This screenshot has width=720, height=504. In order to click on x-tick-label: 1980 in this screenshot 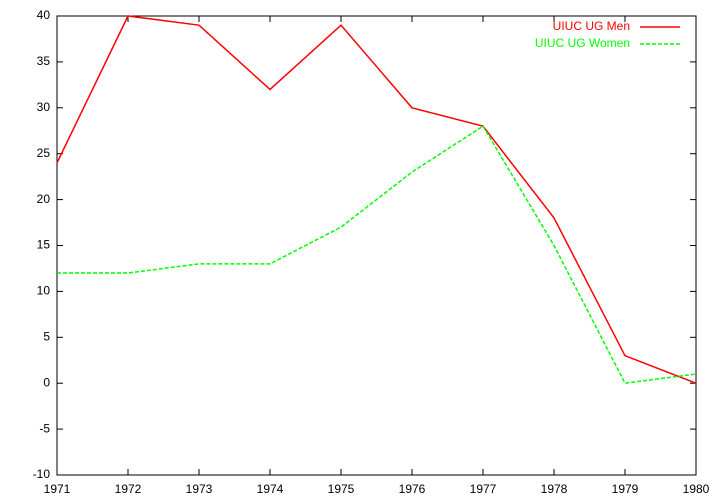, I will do `click(696, 489)`.